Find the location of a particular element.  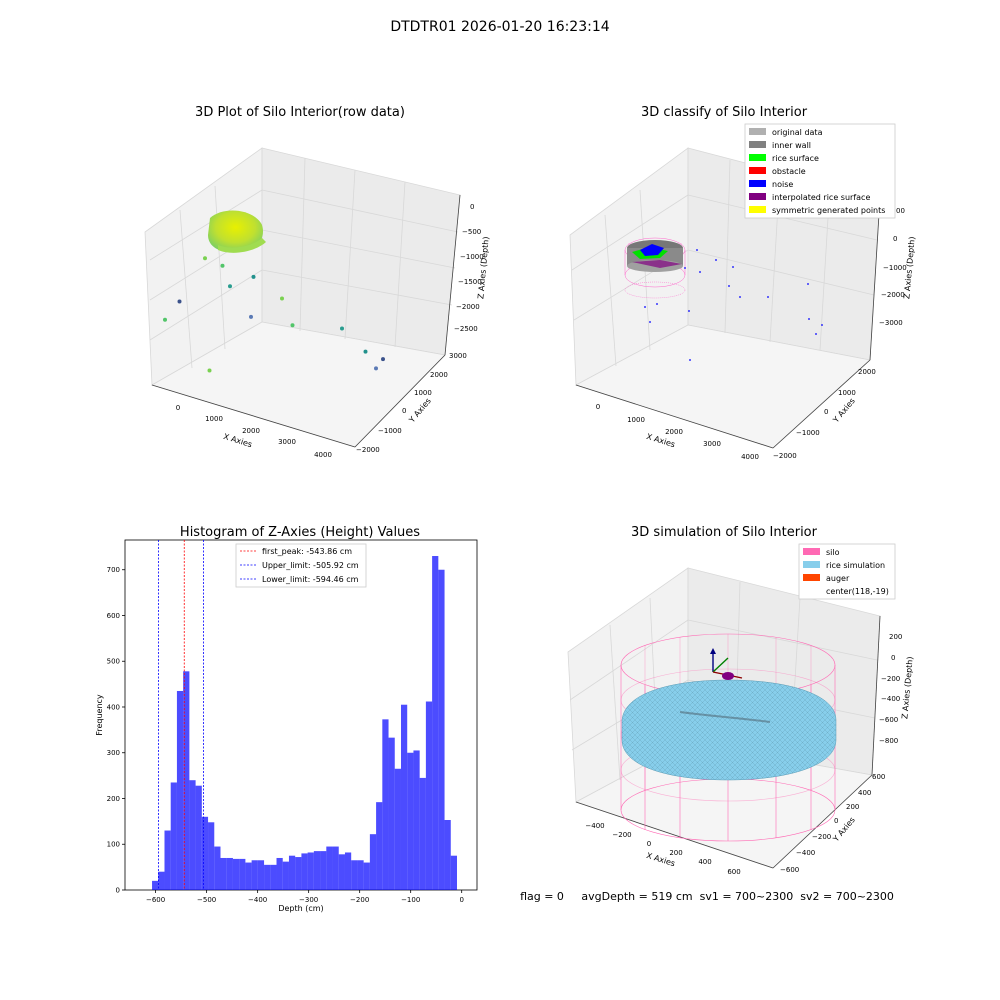

x-tick-label: 1000 is located at coordinates (636, 420).